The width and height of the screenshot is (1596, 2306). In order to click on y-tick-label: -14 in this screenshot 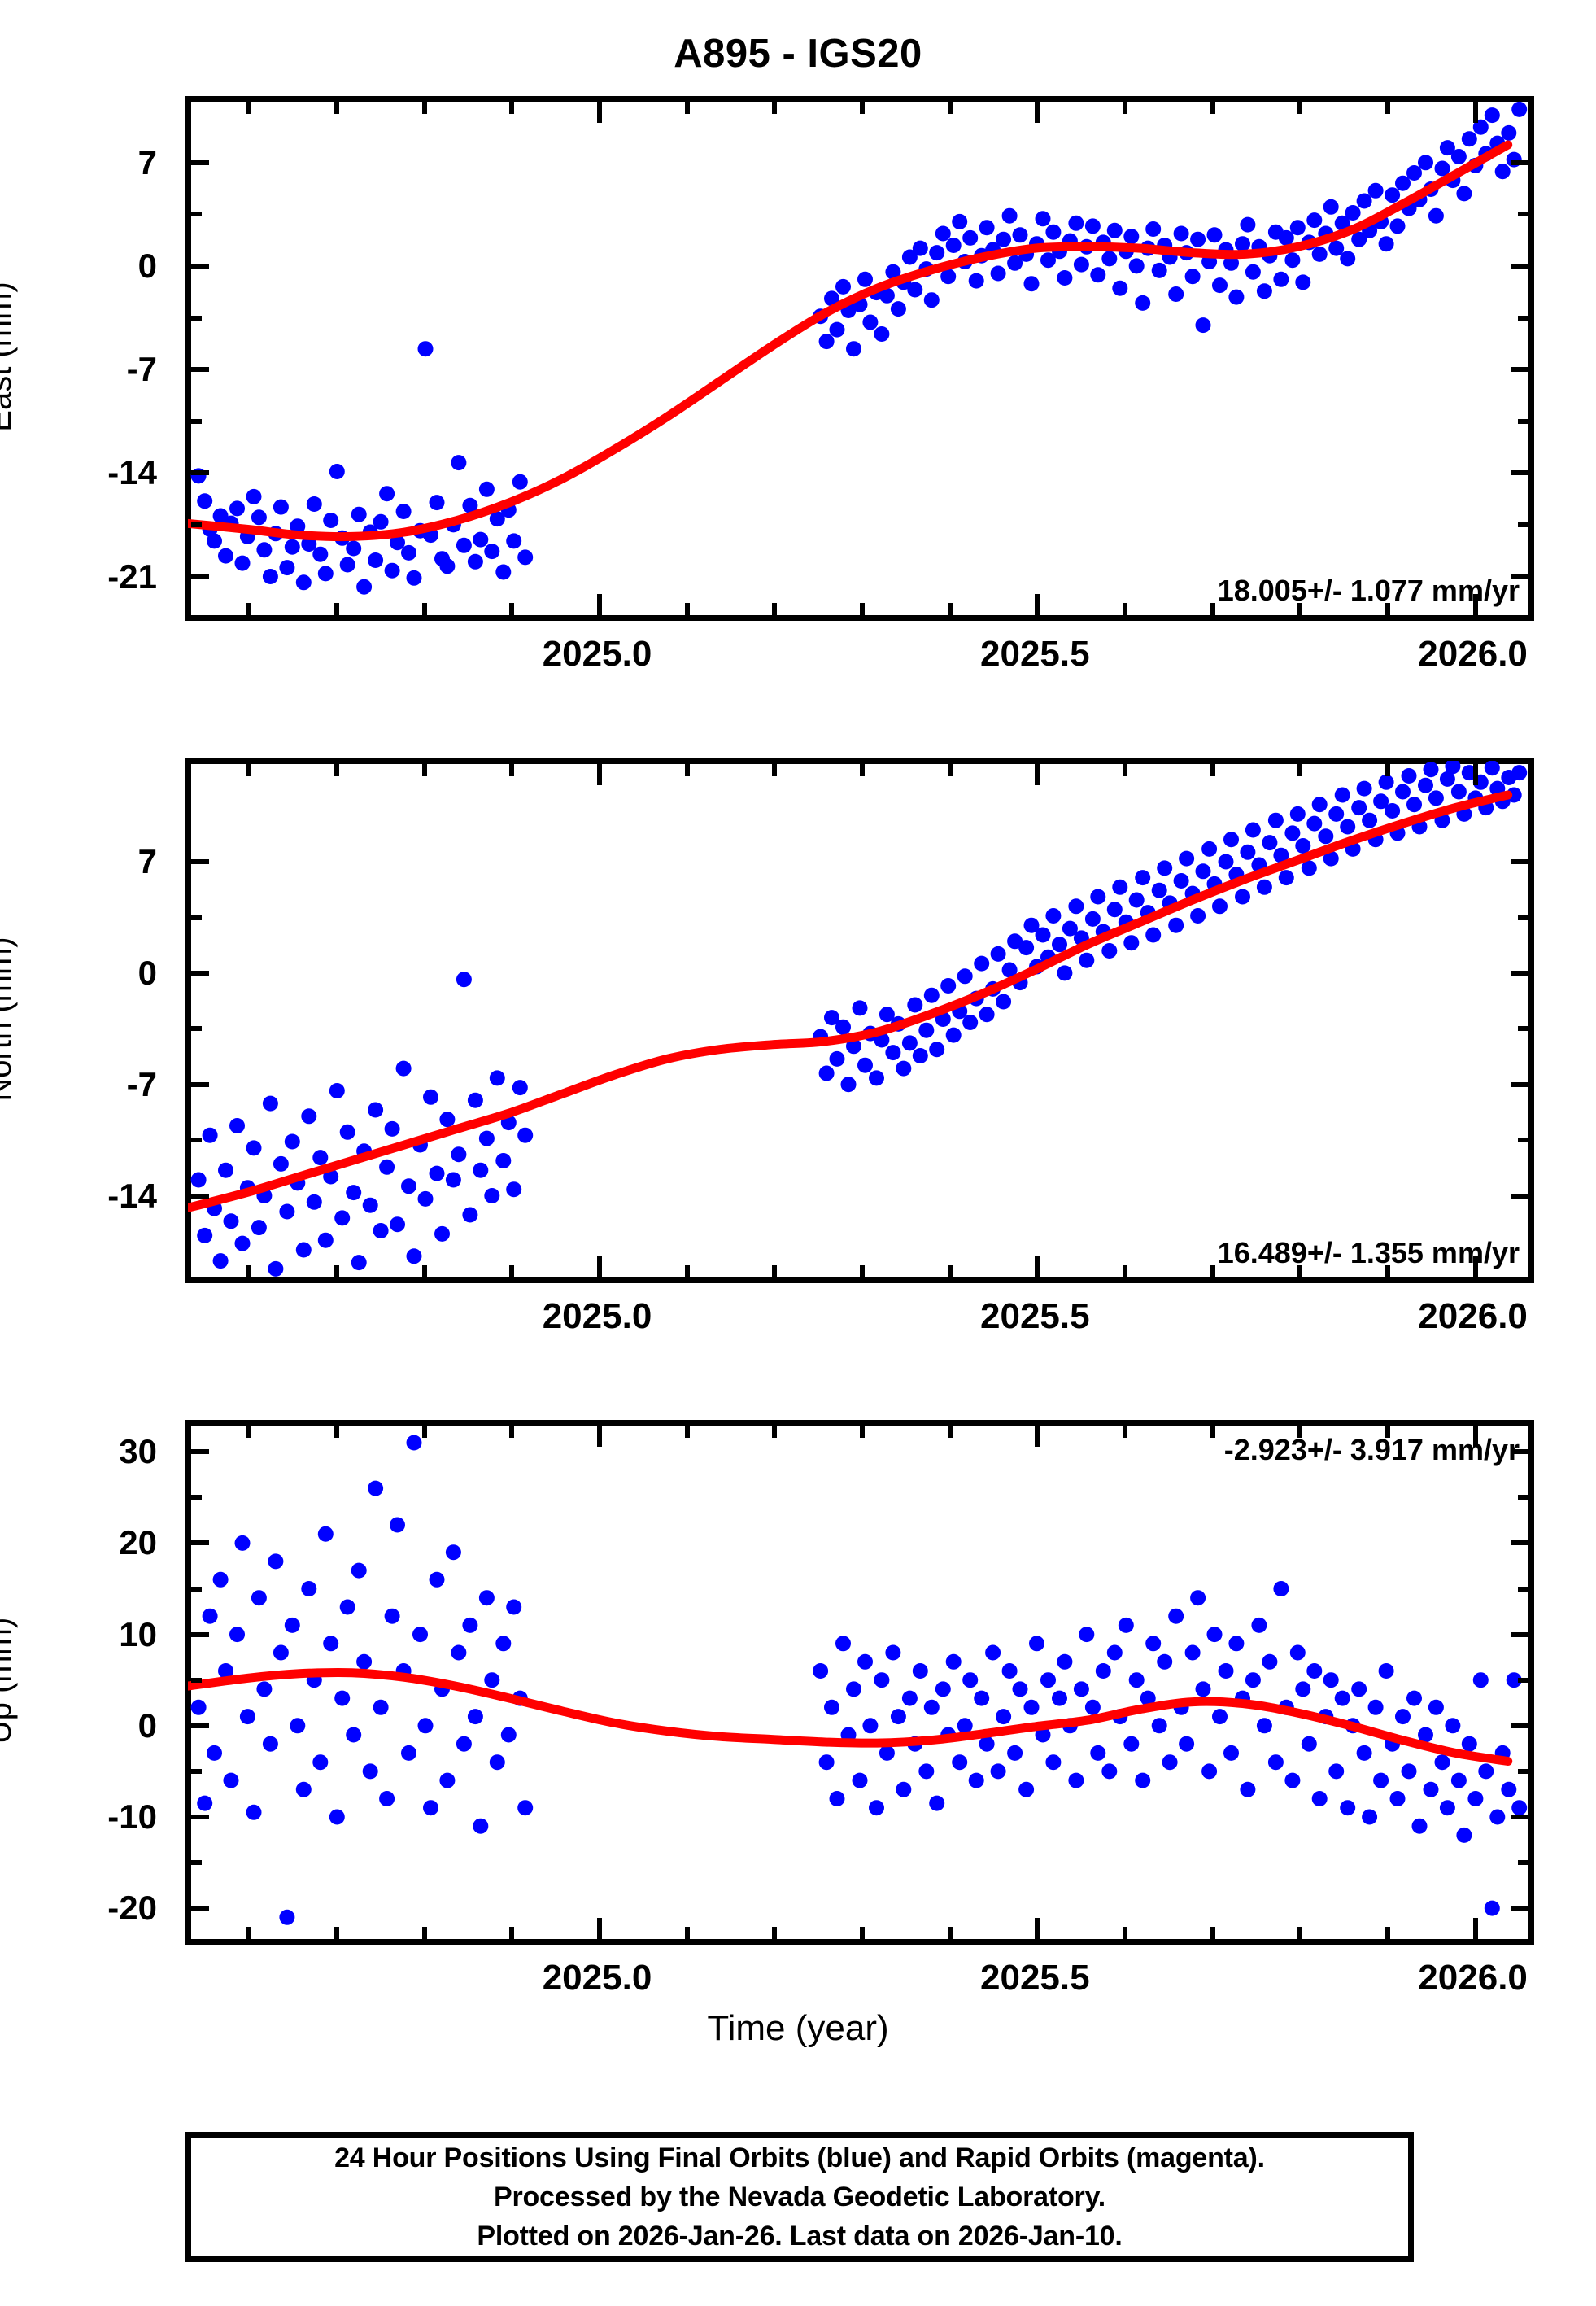, I will do `click(132, 473)`.